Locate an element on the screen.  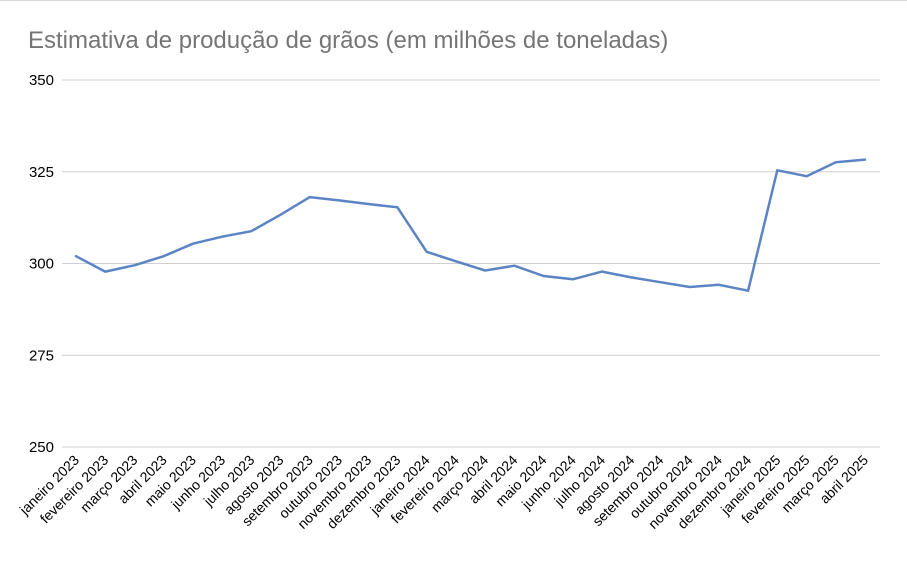
y-axis-ticks: 250 275 300 325 350 is located at coordinates (41, 264).